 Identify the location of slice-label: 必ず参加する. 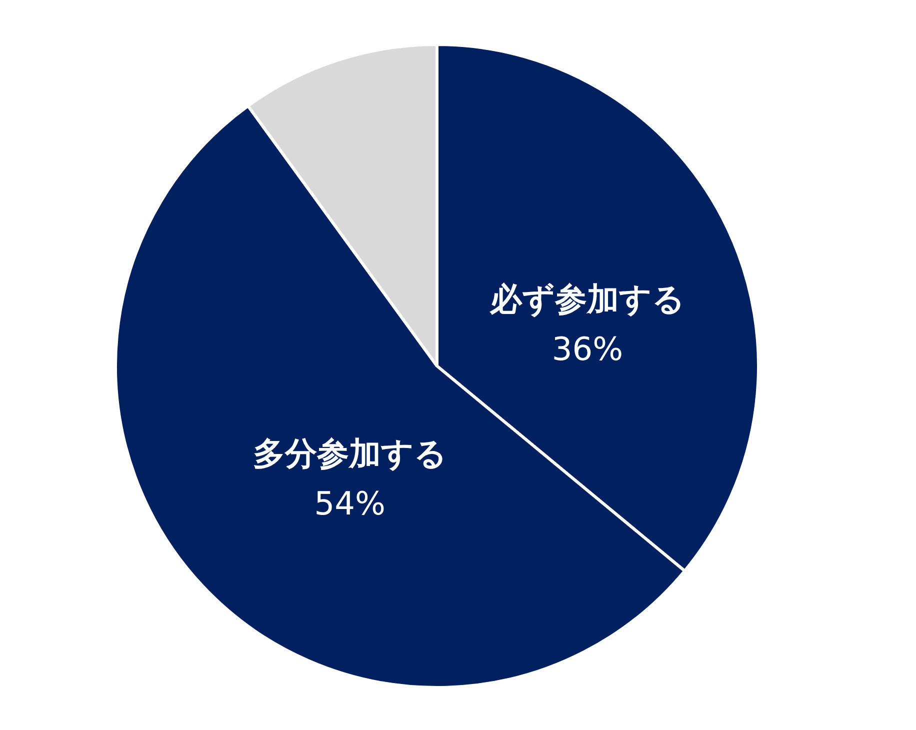
(586, 299).